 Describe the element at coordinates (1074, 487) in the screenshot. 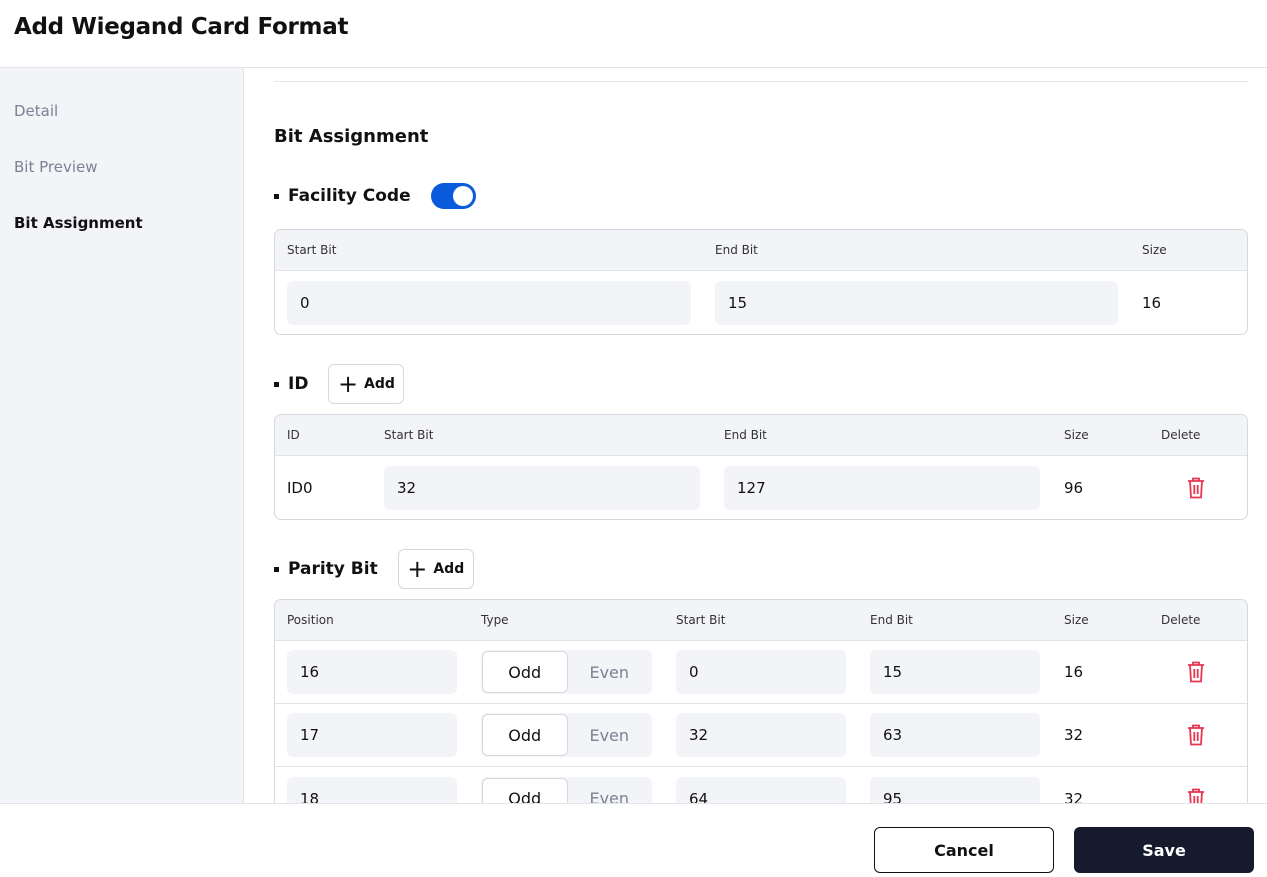

I see `size-value: 96` at that location.